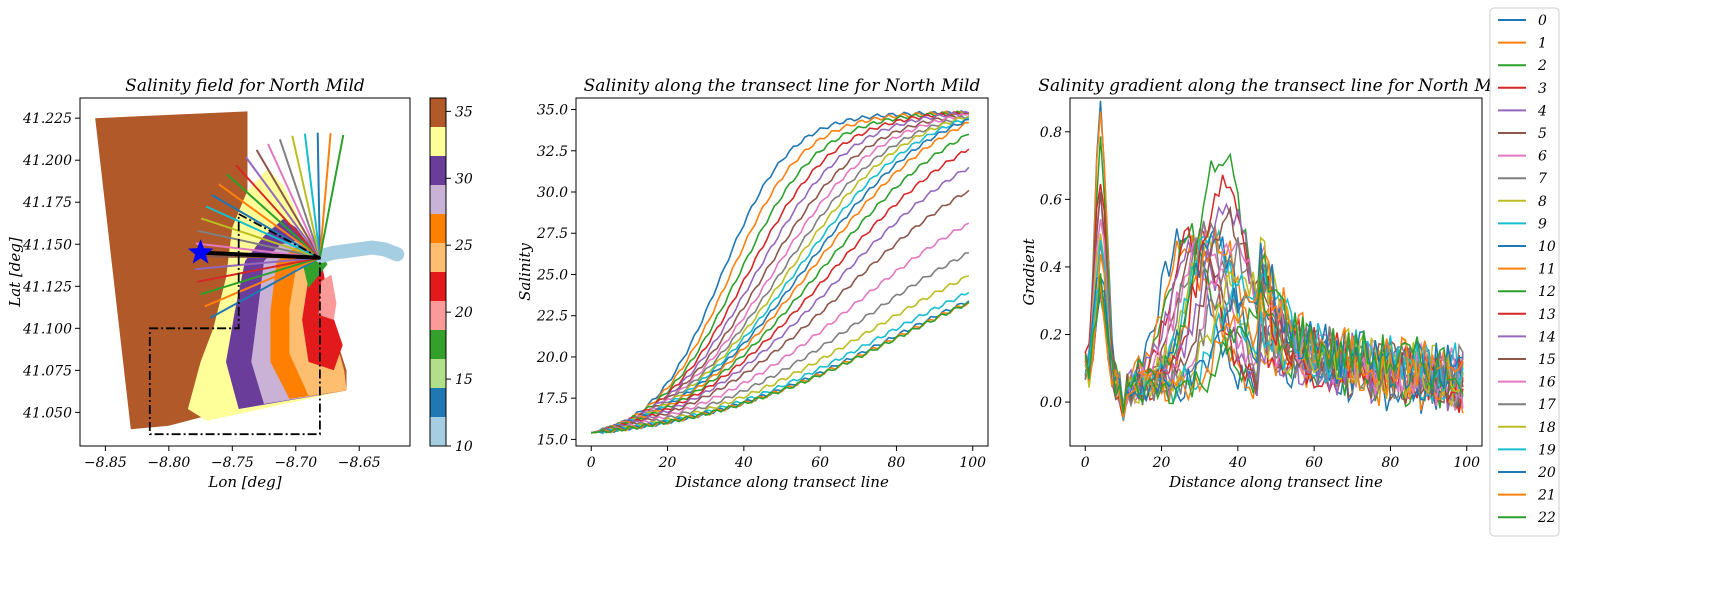 The height and width of the screenshot is (602, 1733). What do you see at coordinates (47, 371) in the screenshot?
I see `map-y-tick-label: 41.075` at bounding box center [47, 371].